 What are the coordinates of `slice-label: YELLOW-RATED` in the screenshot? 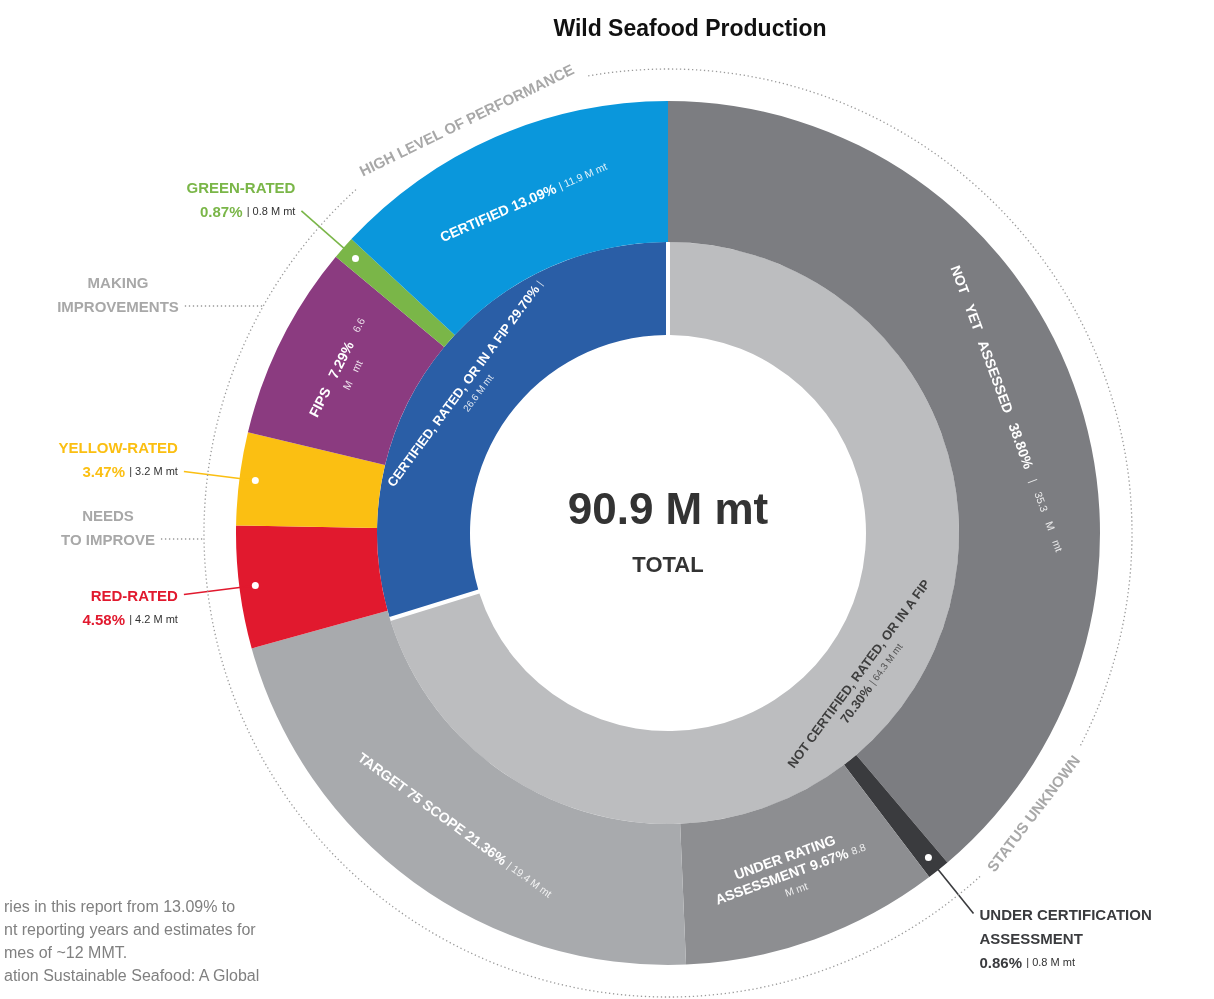 It's located at (118, 447).